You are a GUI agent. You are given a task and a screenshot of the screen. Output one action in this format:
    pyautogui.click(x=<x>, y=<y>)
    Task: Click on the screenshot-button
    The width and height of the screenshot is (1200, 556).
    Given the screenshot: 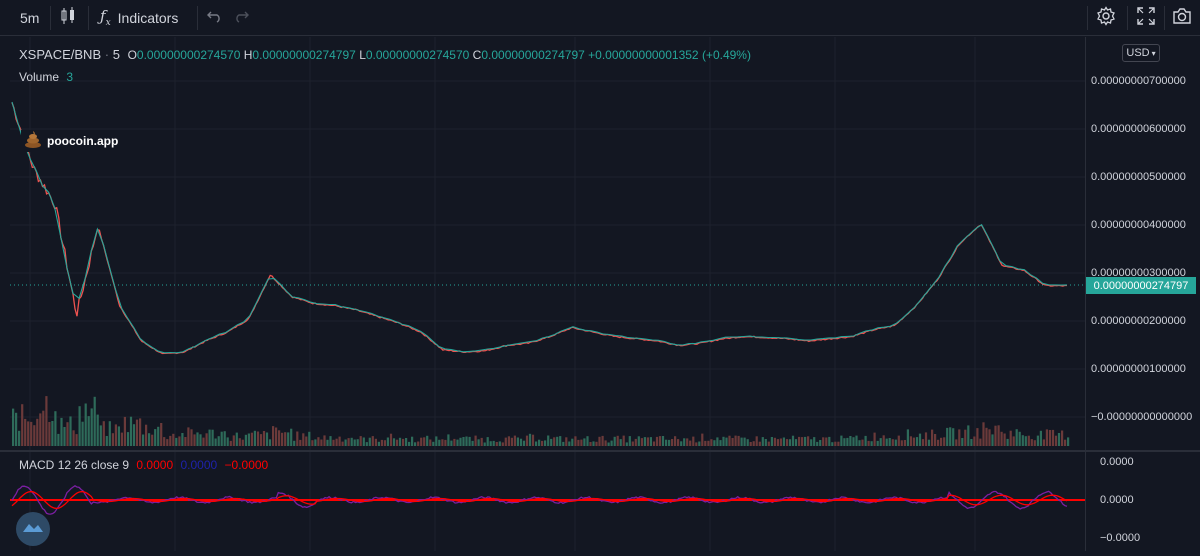 What is the action you would take?
    pyautogui.click(x=1182, y=17)
    